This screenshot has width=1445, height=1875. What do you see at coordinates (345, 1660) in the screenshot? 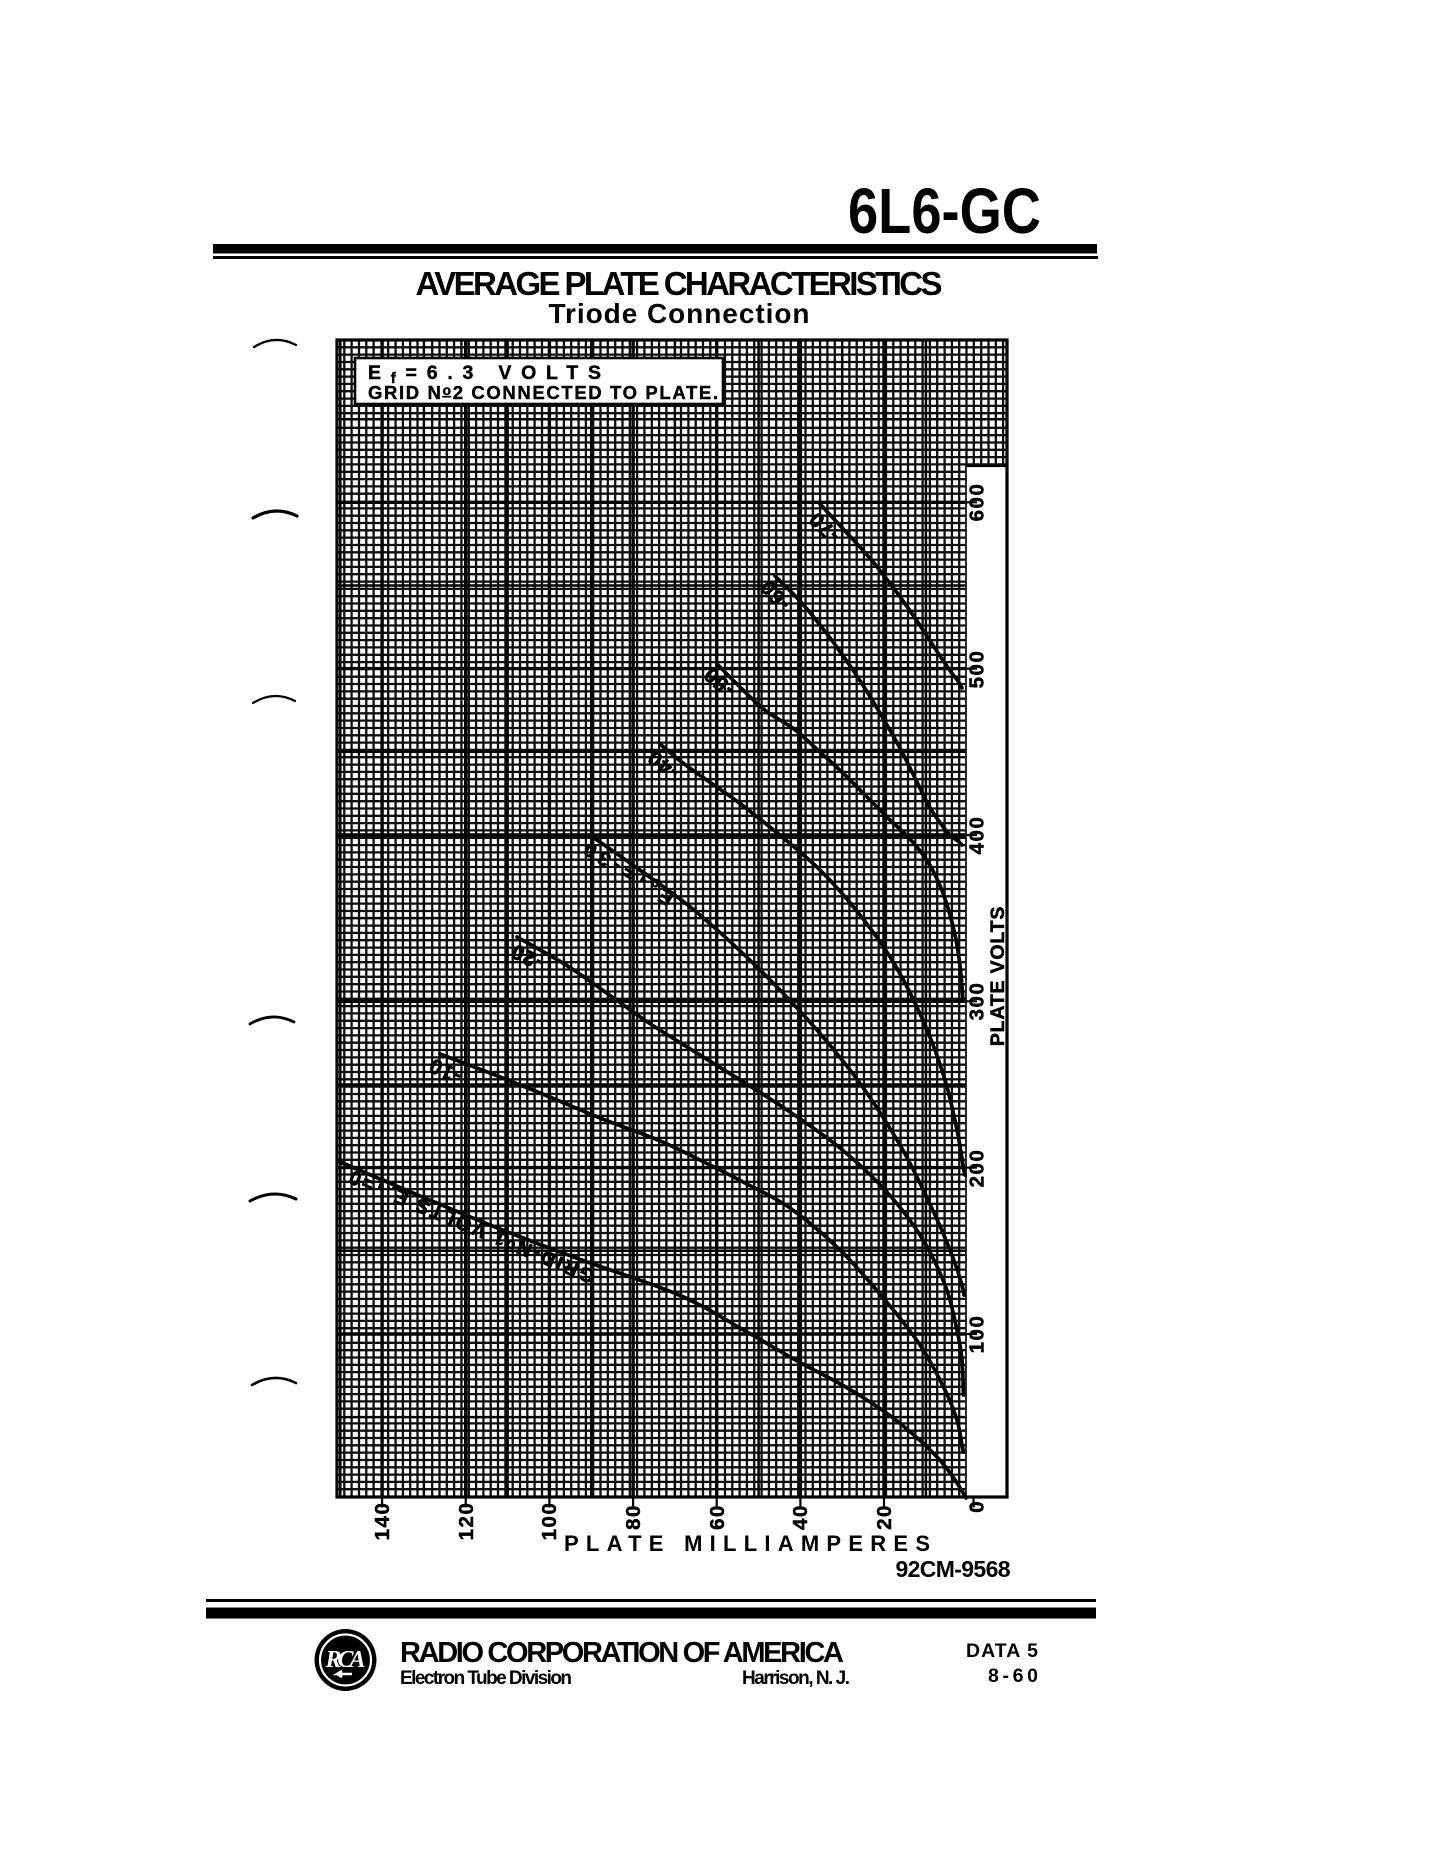
I see `svg-text: RCA` at bounding box center [345, 1660].